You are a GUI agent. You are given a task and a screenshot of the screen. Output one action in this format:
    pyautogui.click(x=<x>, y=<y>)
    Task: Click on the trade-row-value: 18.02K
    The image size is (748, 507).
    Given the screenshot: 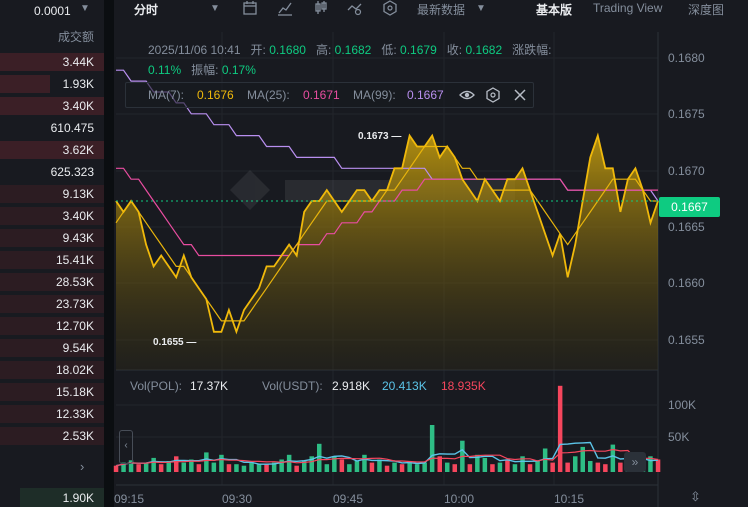 What is the action you would take?
    pyautogui.click(x=74, y=370)
    